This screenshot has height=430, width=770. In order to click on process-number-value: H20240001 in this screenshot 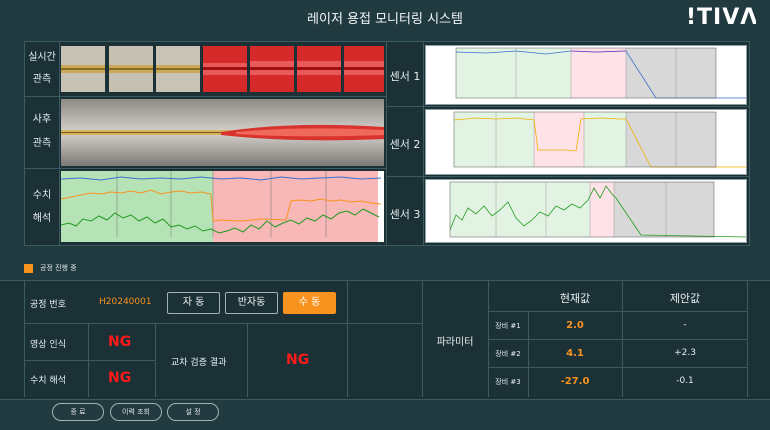, I will do `click(125, 302)`.